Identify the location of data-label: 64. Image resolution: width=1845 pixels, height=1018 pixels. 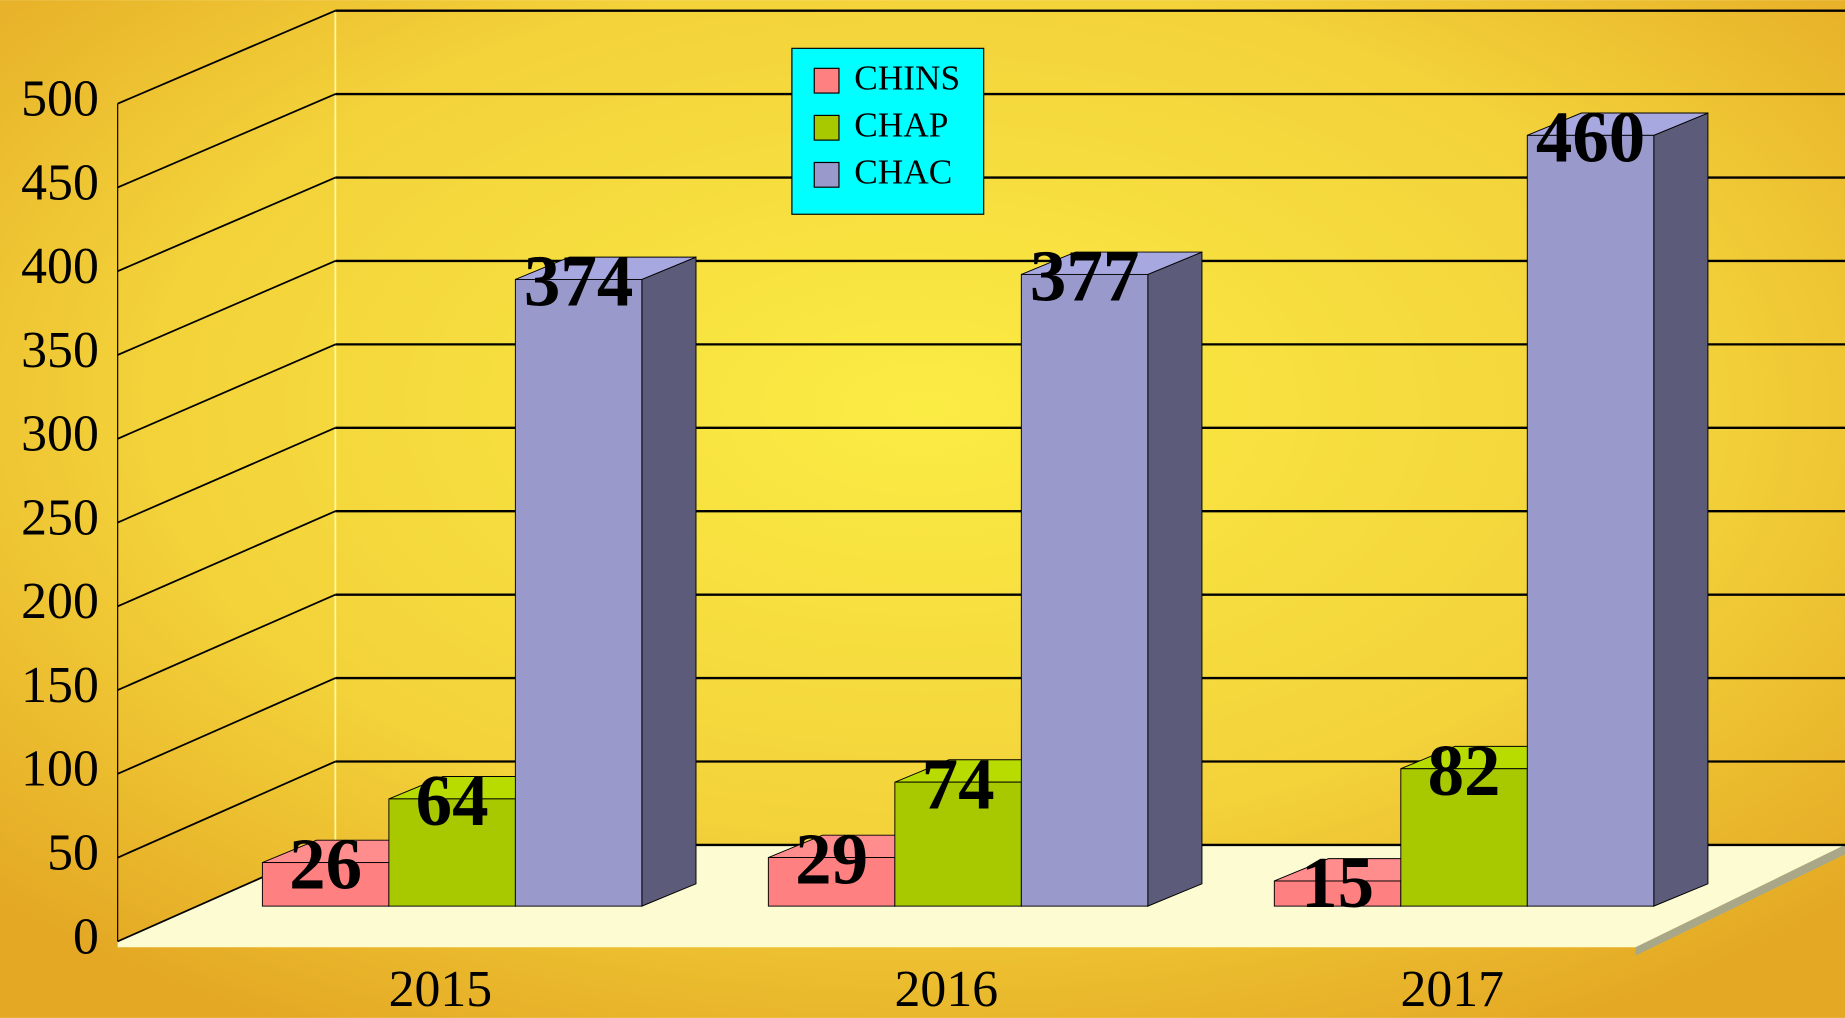
(452, 800).